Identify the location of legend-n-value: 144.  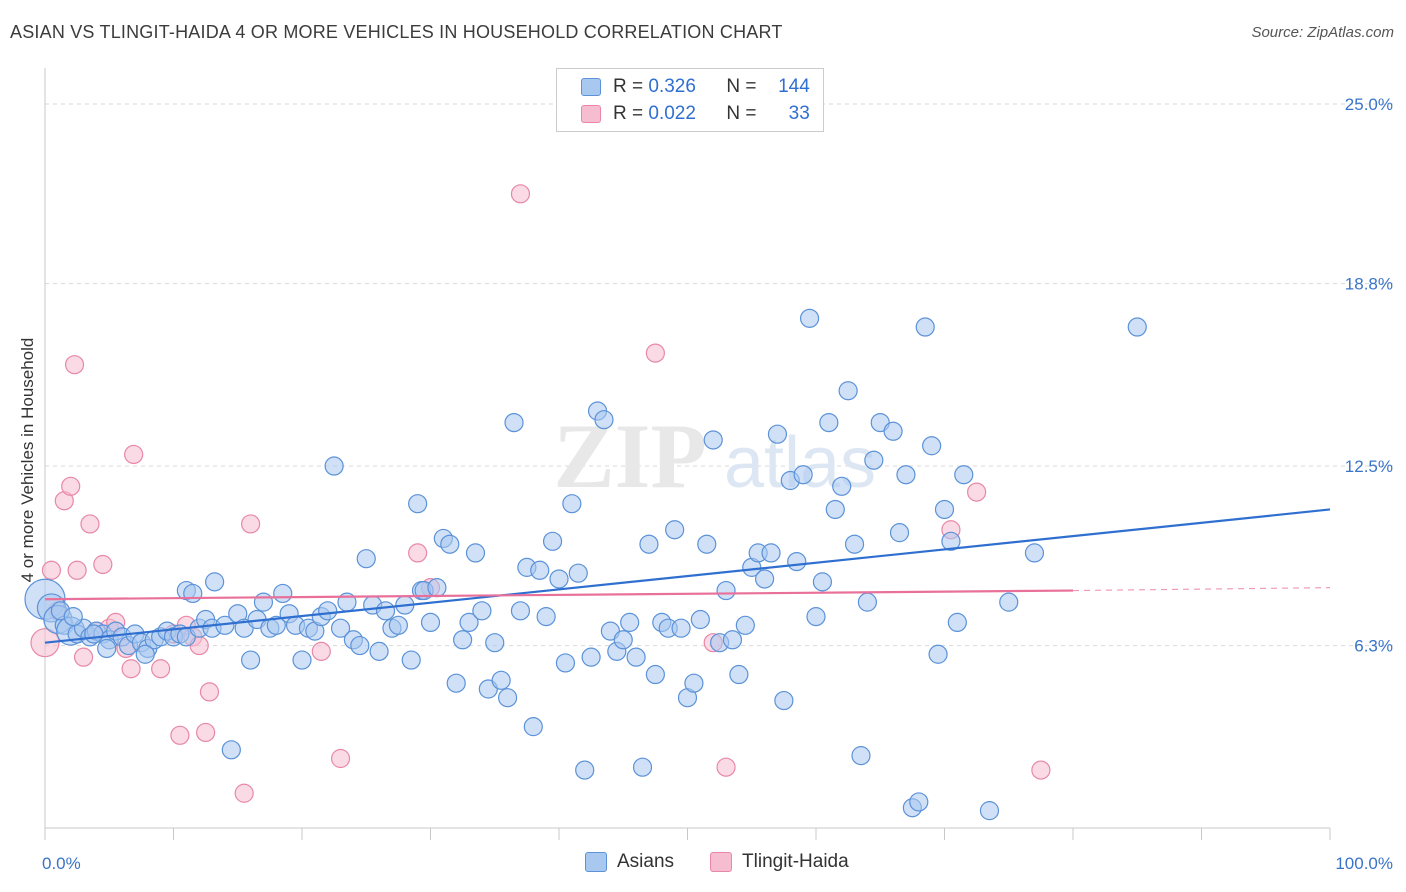
(794, 86).